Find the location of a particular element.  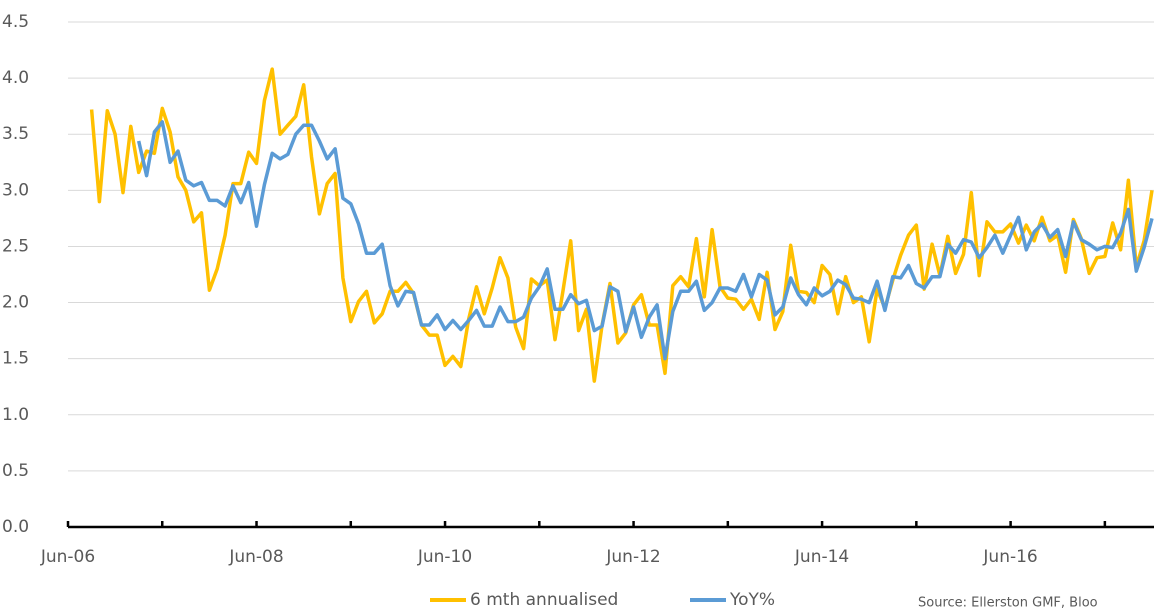

y-tick-label: 0.5 is located at coordinates (15, 471).